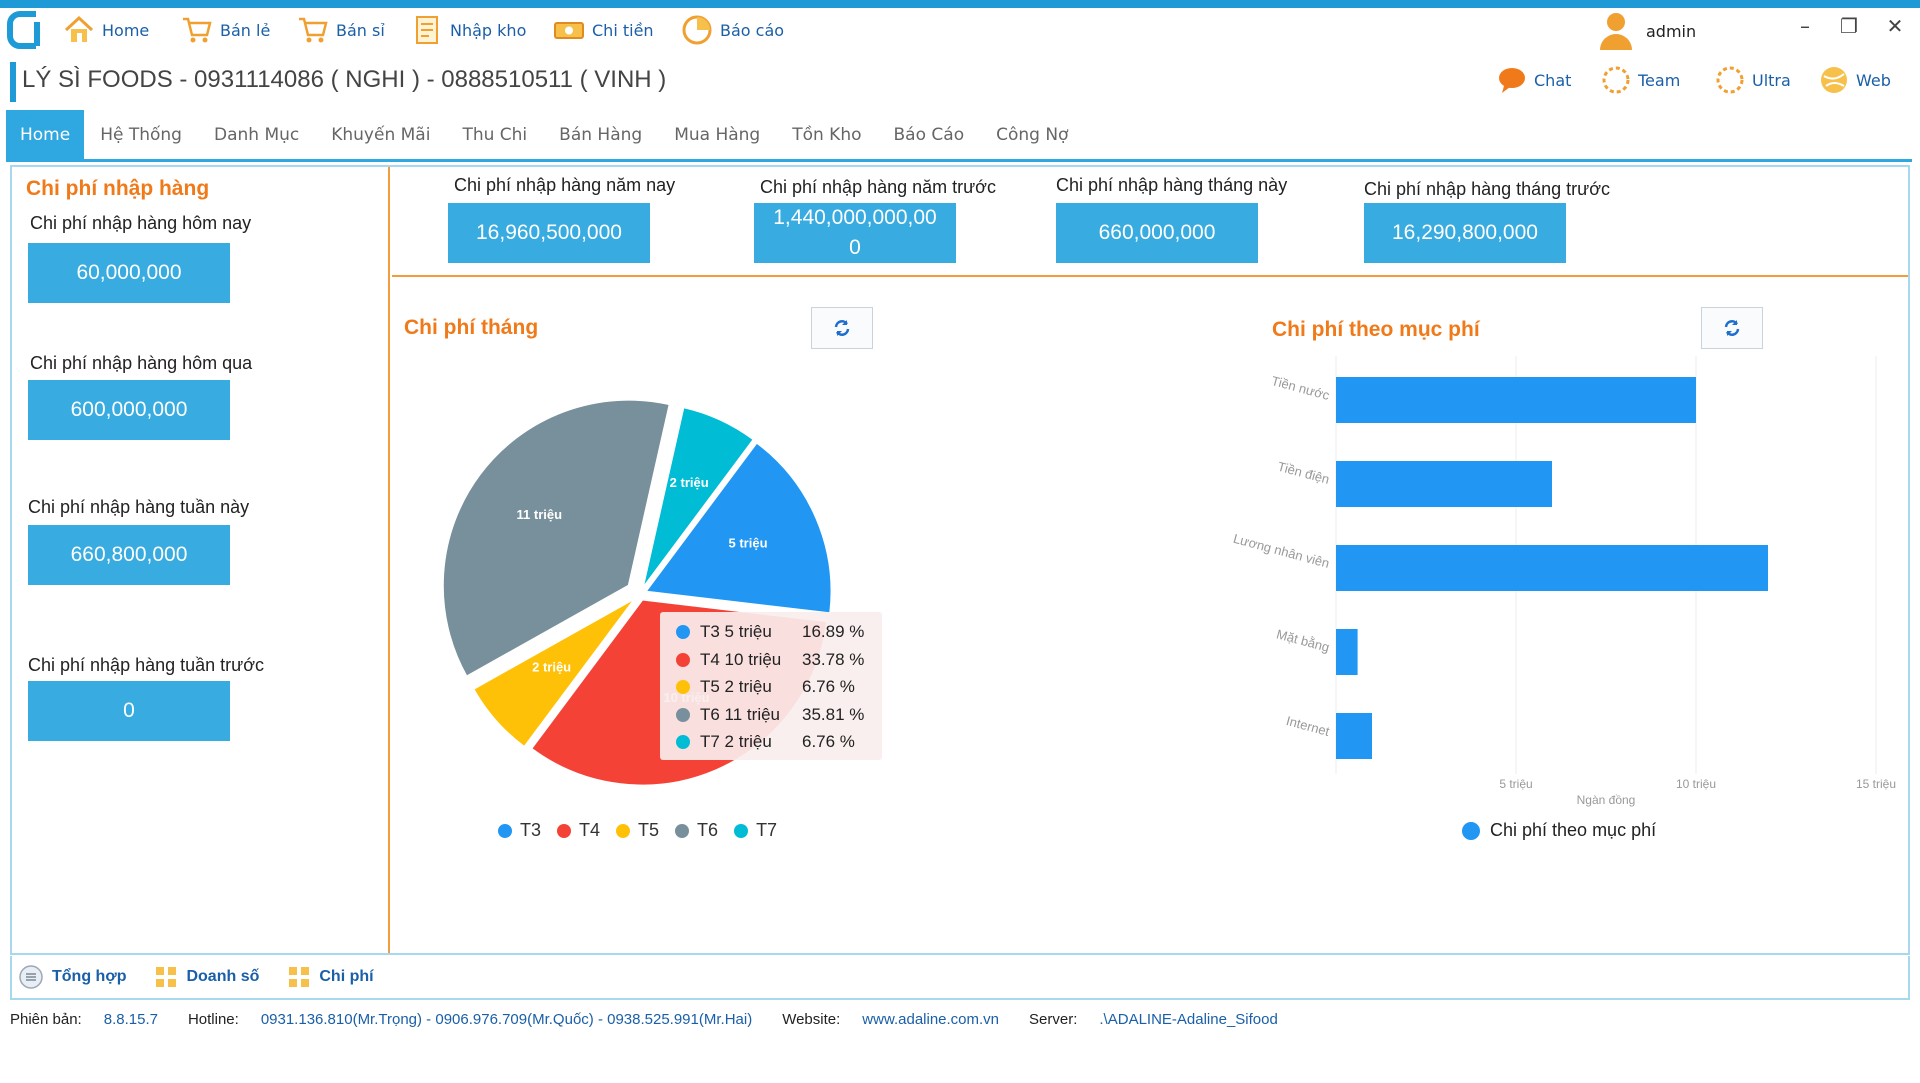  Describe the element at coordinates (225, 30) in the screenshot. I see `menu-retail: Bán lẻ` at that location.